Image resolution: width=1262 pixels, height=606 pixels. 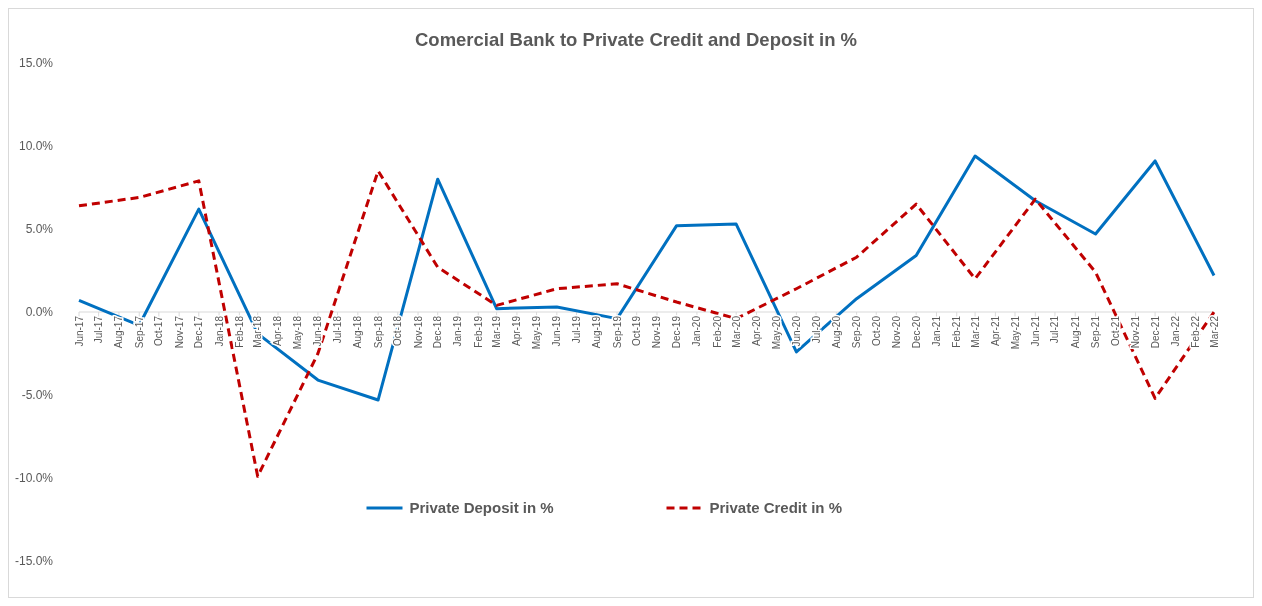 I want to click on x-tick-label: Sep-19, so click(x=617, y=332).